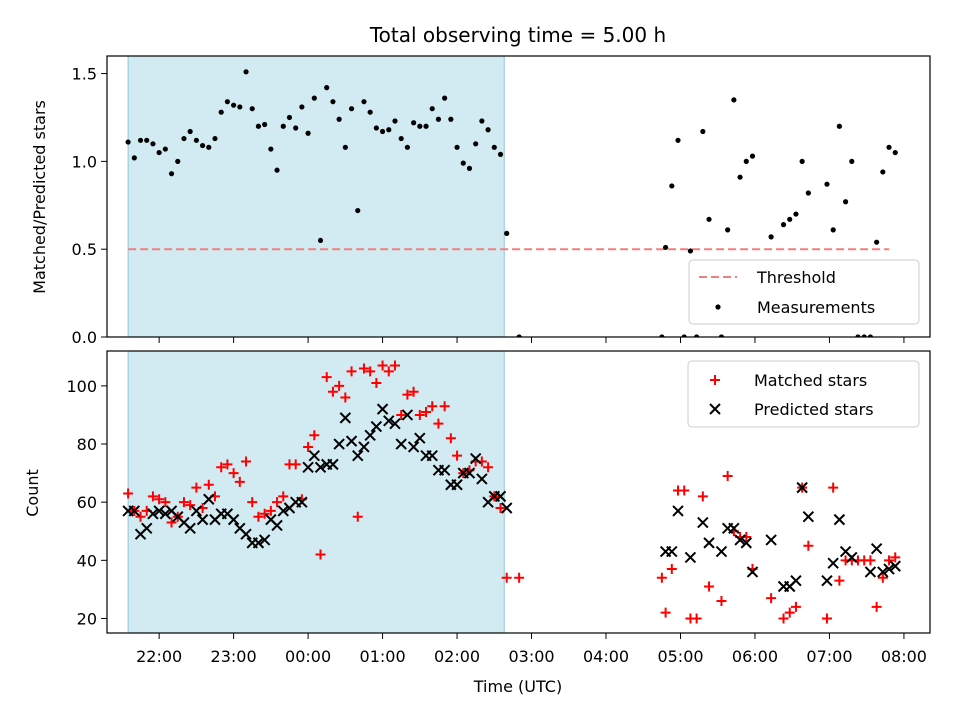 The height and width of the screenshot is (720, 960). I want to click on top-y-axis-label: Matched/Predicted stars, so click(39, 197).